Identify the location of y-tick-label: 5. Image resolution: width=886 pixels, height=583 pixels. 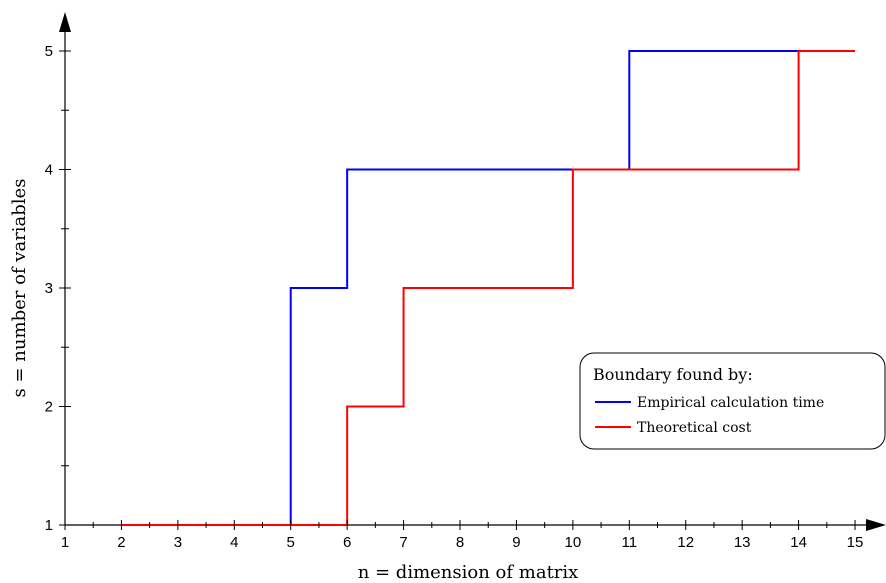
(49, 51).